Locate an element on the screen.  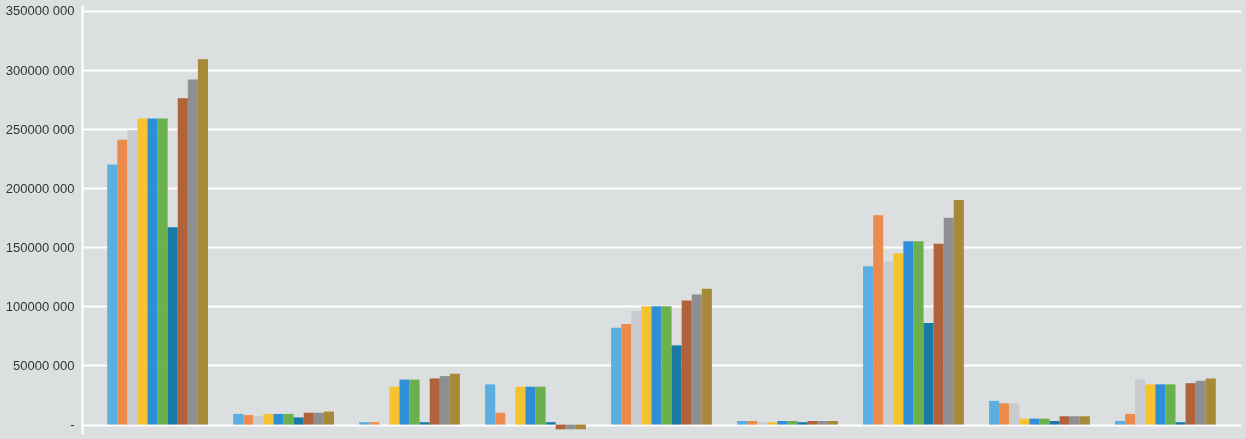
y-tick-label: 300000 000 is located at coordinates (40, 70).